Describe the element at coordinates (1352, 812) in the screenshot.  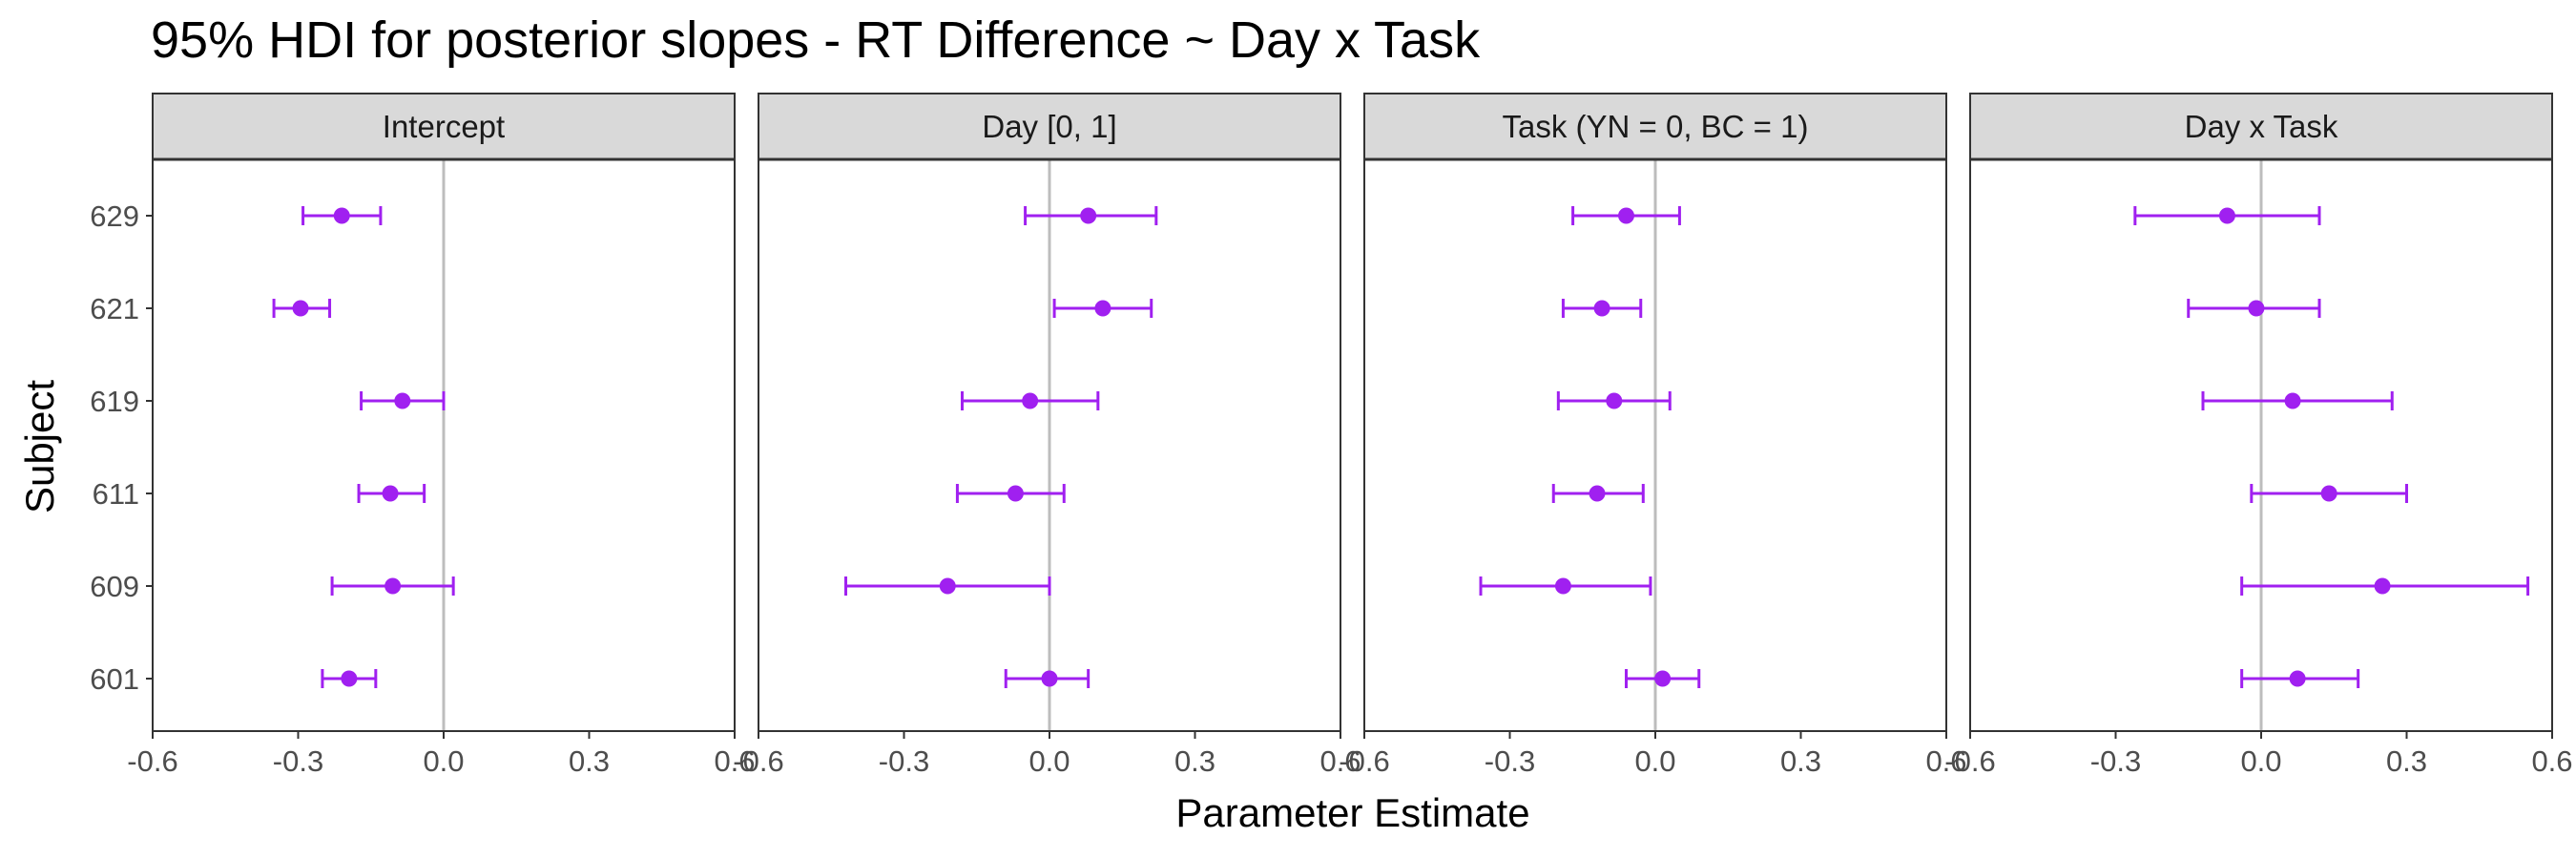
I see `x-axis-title: Parameter Estimate` at that location.